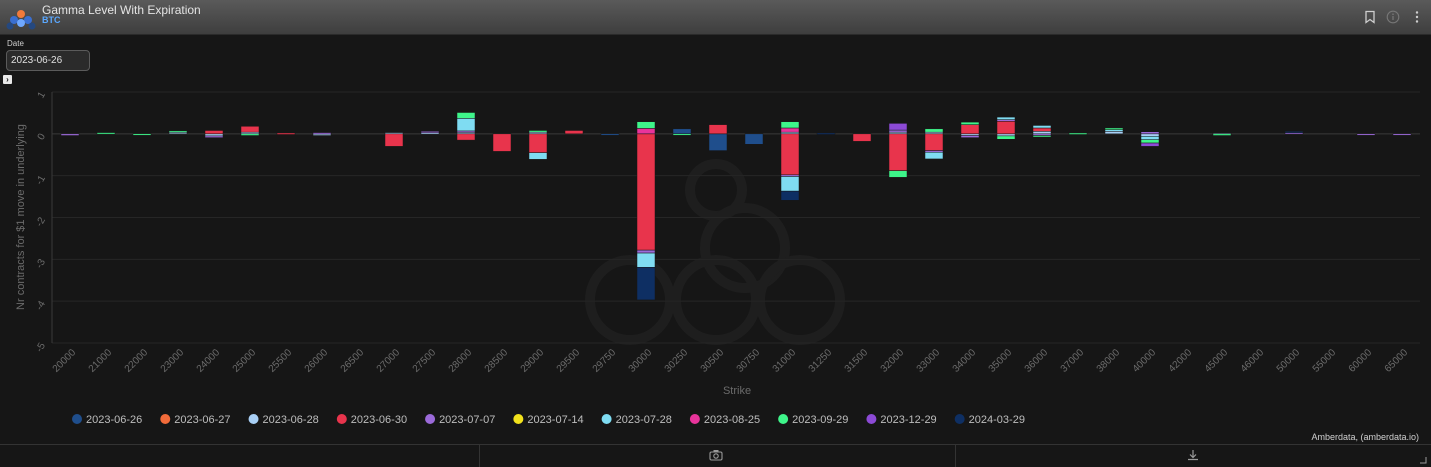  I want to click on legend-item: 2023-06-27, so click(195, 420).